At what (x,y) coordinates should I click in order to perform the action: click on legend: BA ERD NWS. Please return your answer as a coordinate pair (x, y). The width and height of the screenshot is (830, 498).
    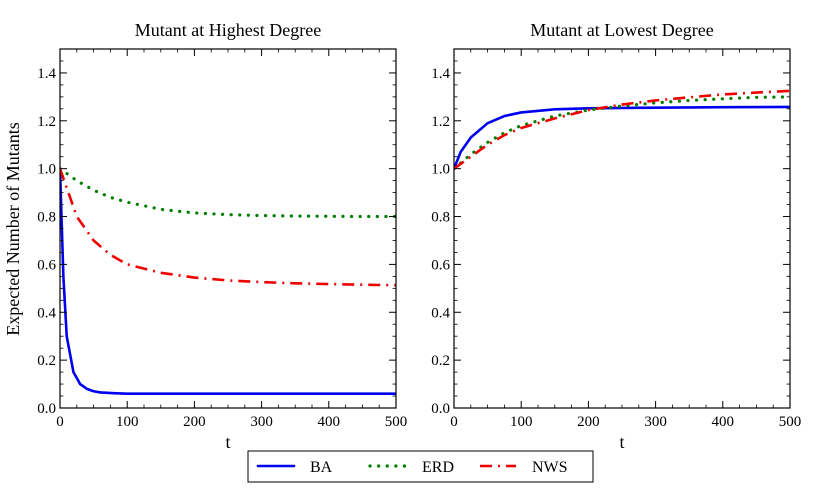
    Looking at the image, I should click on (420, 466).